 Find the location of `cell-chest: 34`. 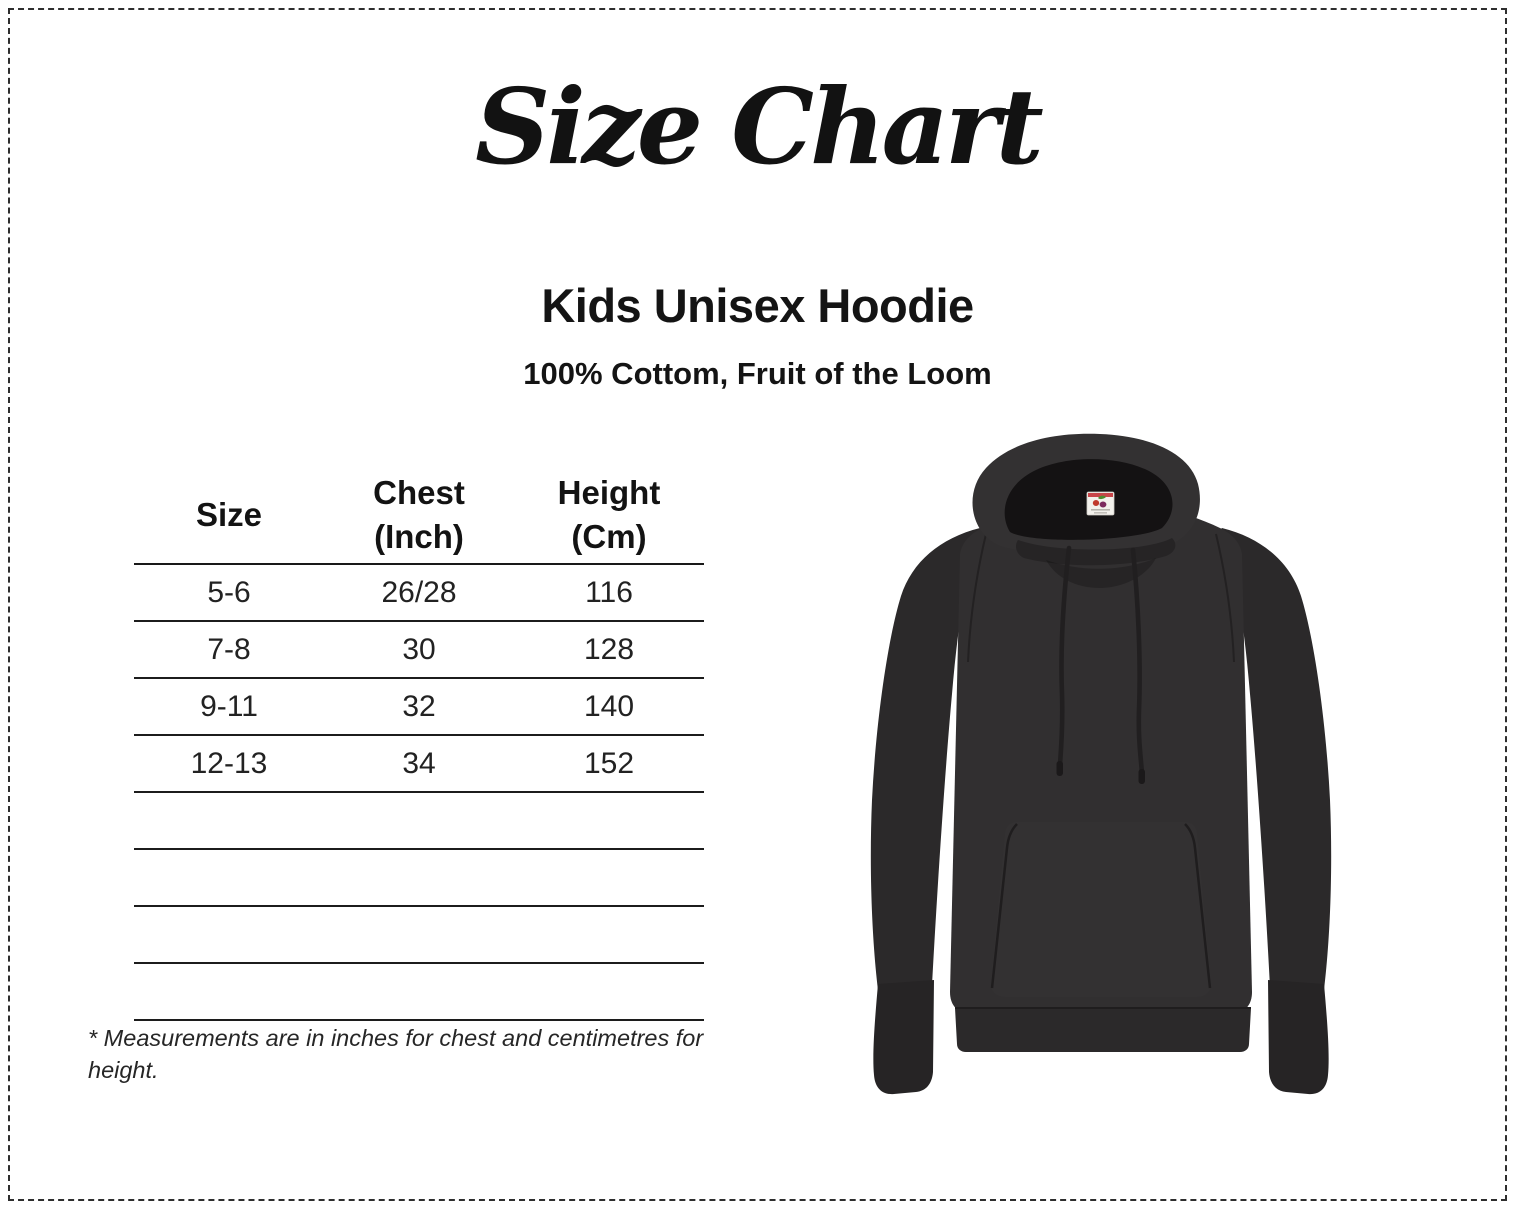

cell-chest: 34 is located at coordinates (419, 763).